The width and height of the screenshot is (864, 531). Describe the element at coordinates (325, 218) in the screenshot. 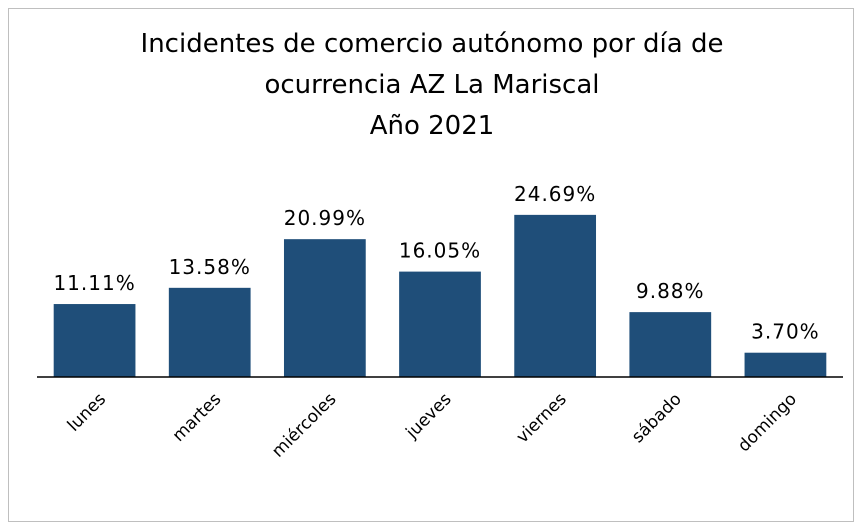

I see `data-label: 20.99%` at that location.